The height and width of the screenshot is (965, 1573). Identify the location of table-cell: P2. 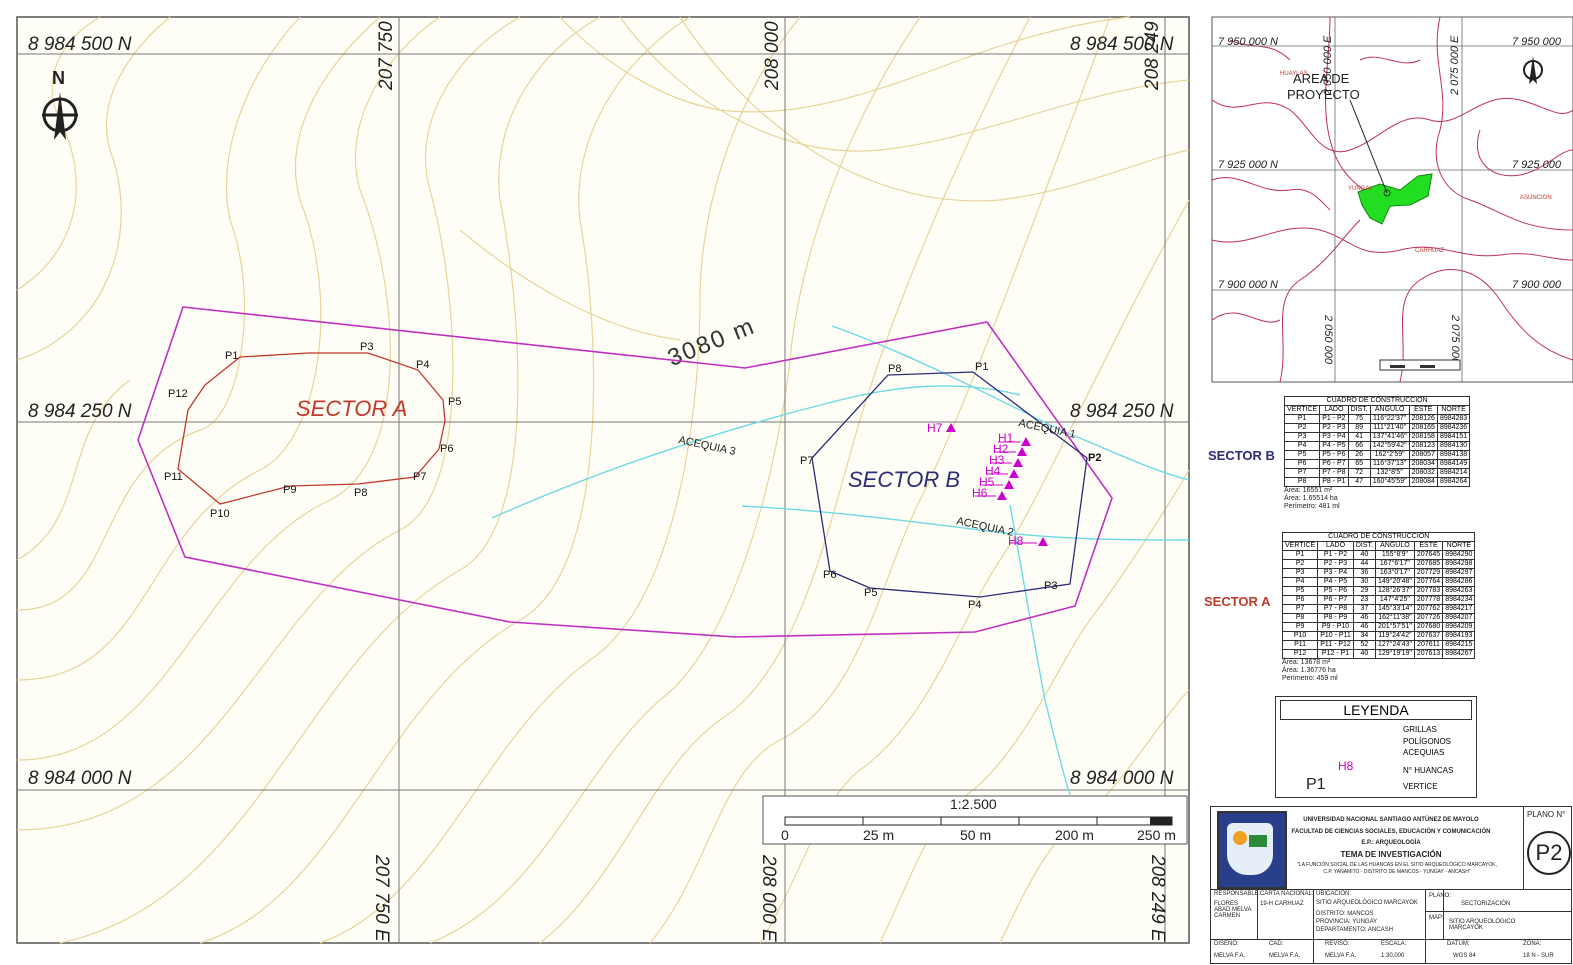
(1300, 564).